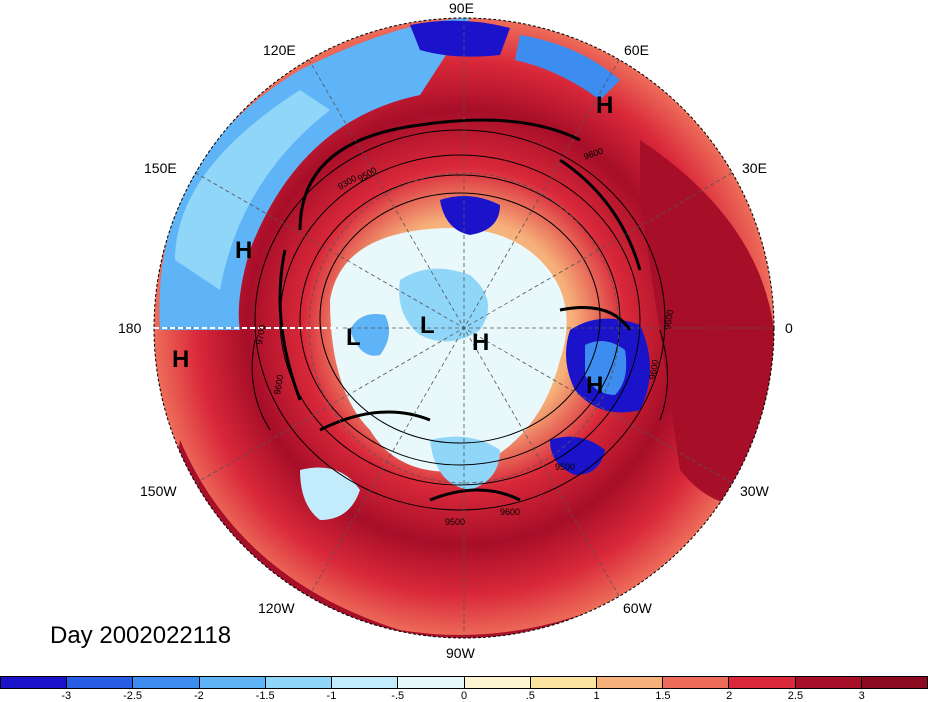 The height and width of the screenshot is (702, 928). I want to click on colorbar-tick-label: 2.5, so click(795, 696).